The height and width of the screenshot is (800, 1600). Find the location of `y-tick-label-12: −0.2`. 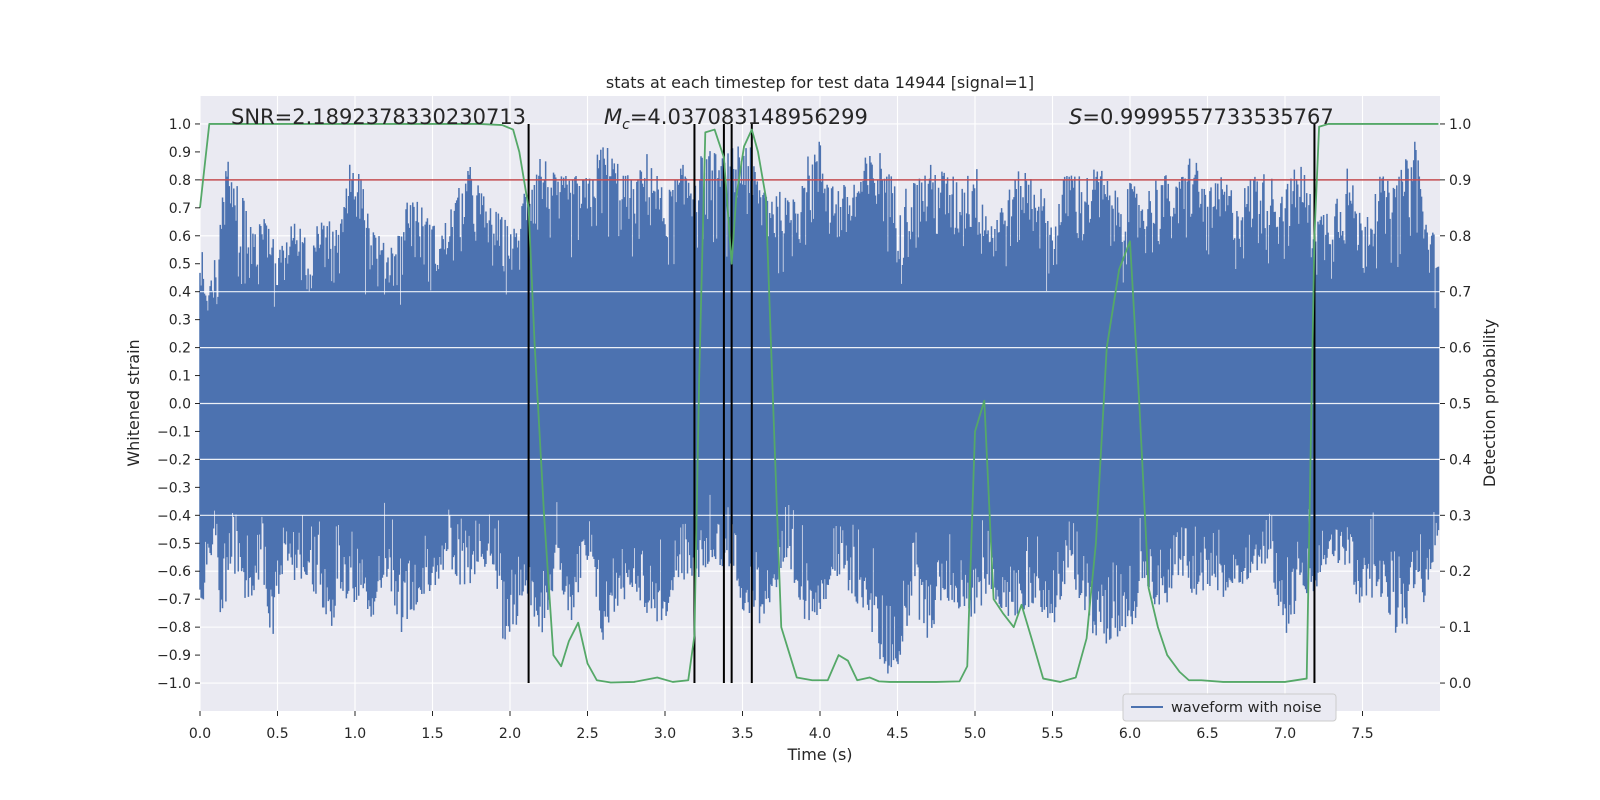

y-tick-label-12: −0.2 is located at coordinates (174, 460).